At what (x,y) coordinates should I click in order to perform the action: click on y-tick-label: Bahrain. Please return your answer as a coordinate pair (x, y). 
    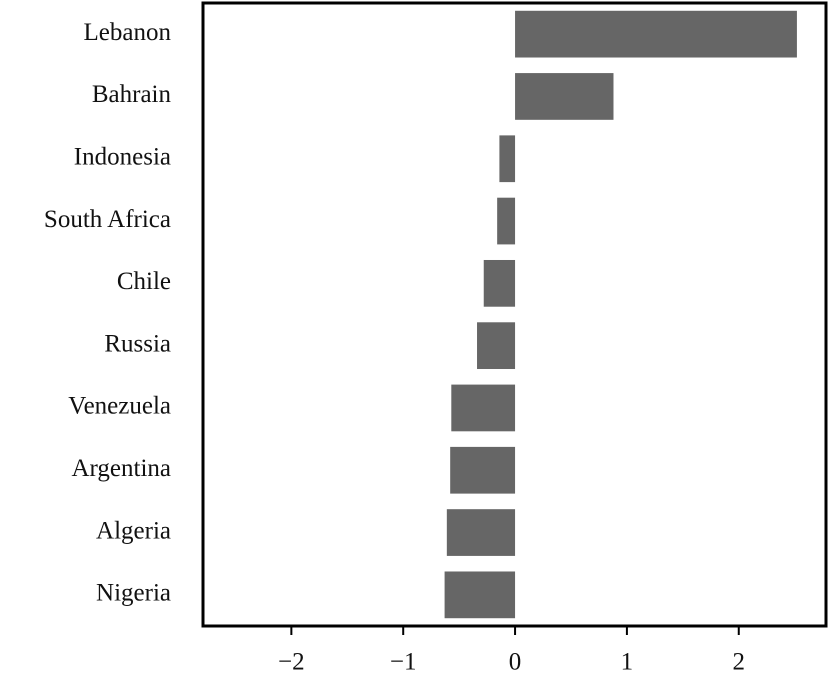
    Looking at the image, I should click on (132, 94).